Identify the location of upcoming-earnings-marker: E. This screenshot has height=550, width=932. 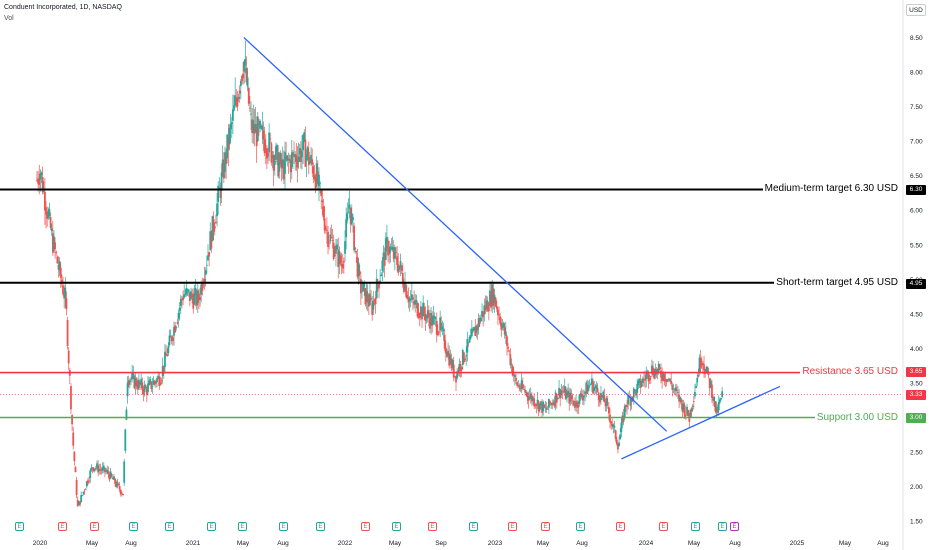
(734, 526).